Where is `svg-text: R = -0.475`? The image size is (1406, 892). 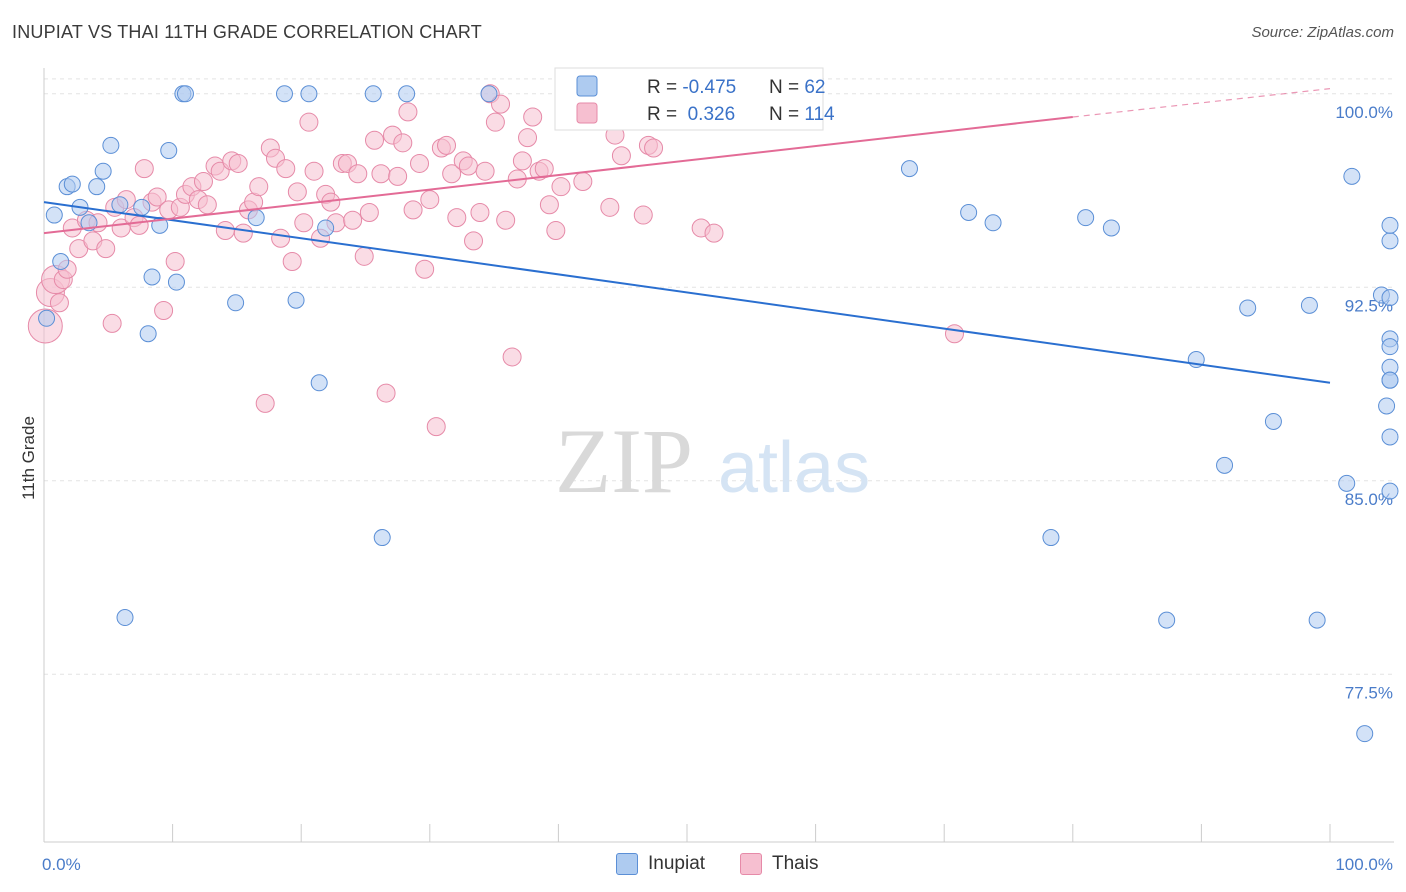 svg-text: R = -0.475 is located at coordinates (686, 87).